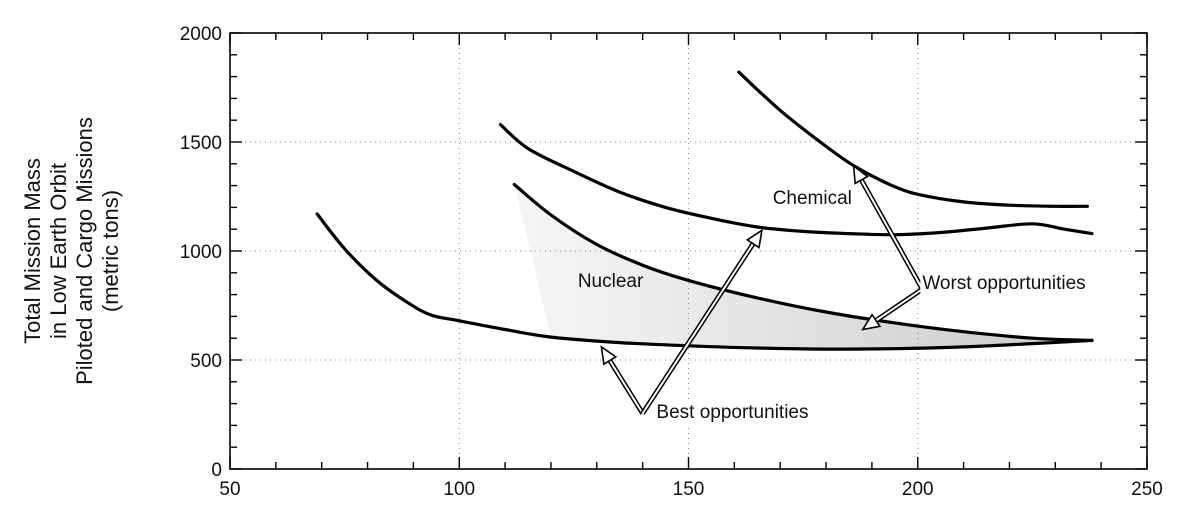  I want to click on x-tick-label: 200, so click(918, 489).